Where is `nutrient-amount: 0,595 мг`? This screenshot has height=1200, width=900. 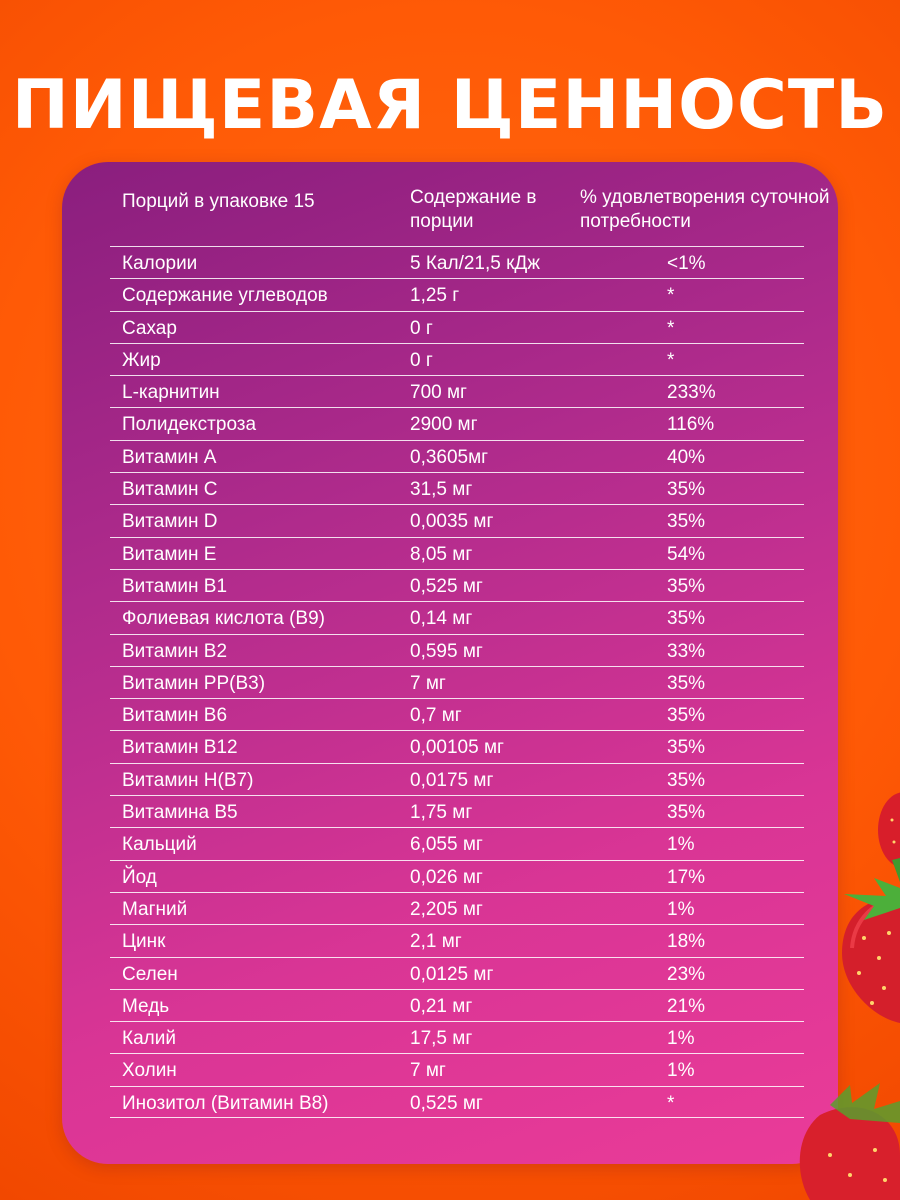 nutrient-amount: 0,595 мг is located at coordinates (446, 651).